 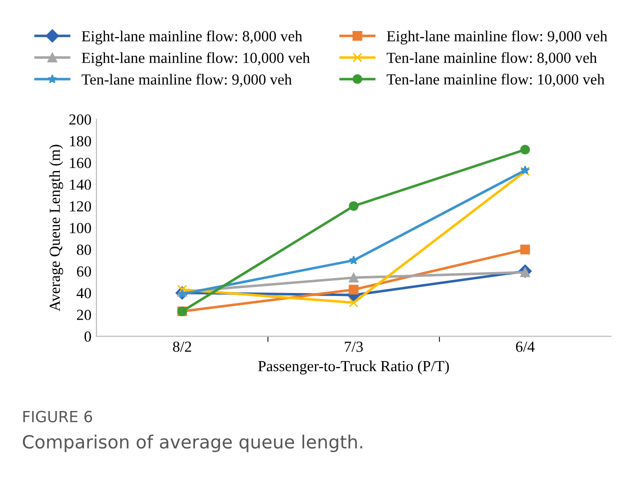 I want to click on legend-label: Ten-lane mainline flow: 9,000 veh, so click(x=187, y=80).